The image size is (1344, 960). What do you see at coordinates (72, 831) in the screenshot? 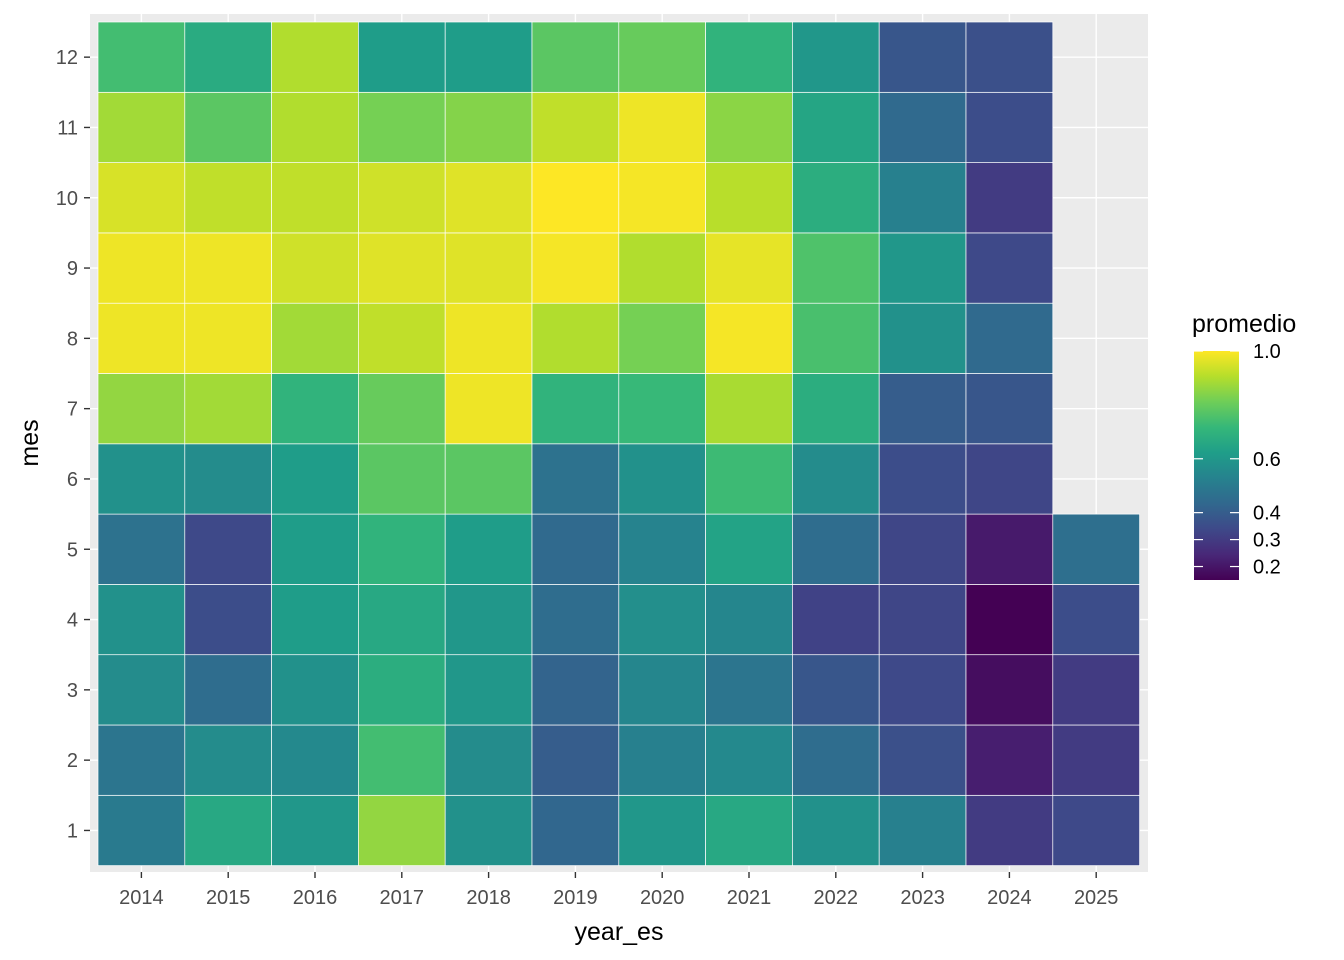
I see `y-tick-label: 1` at bounding box center [72, 831].